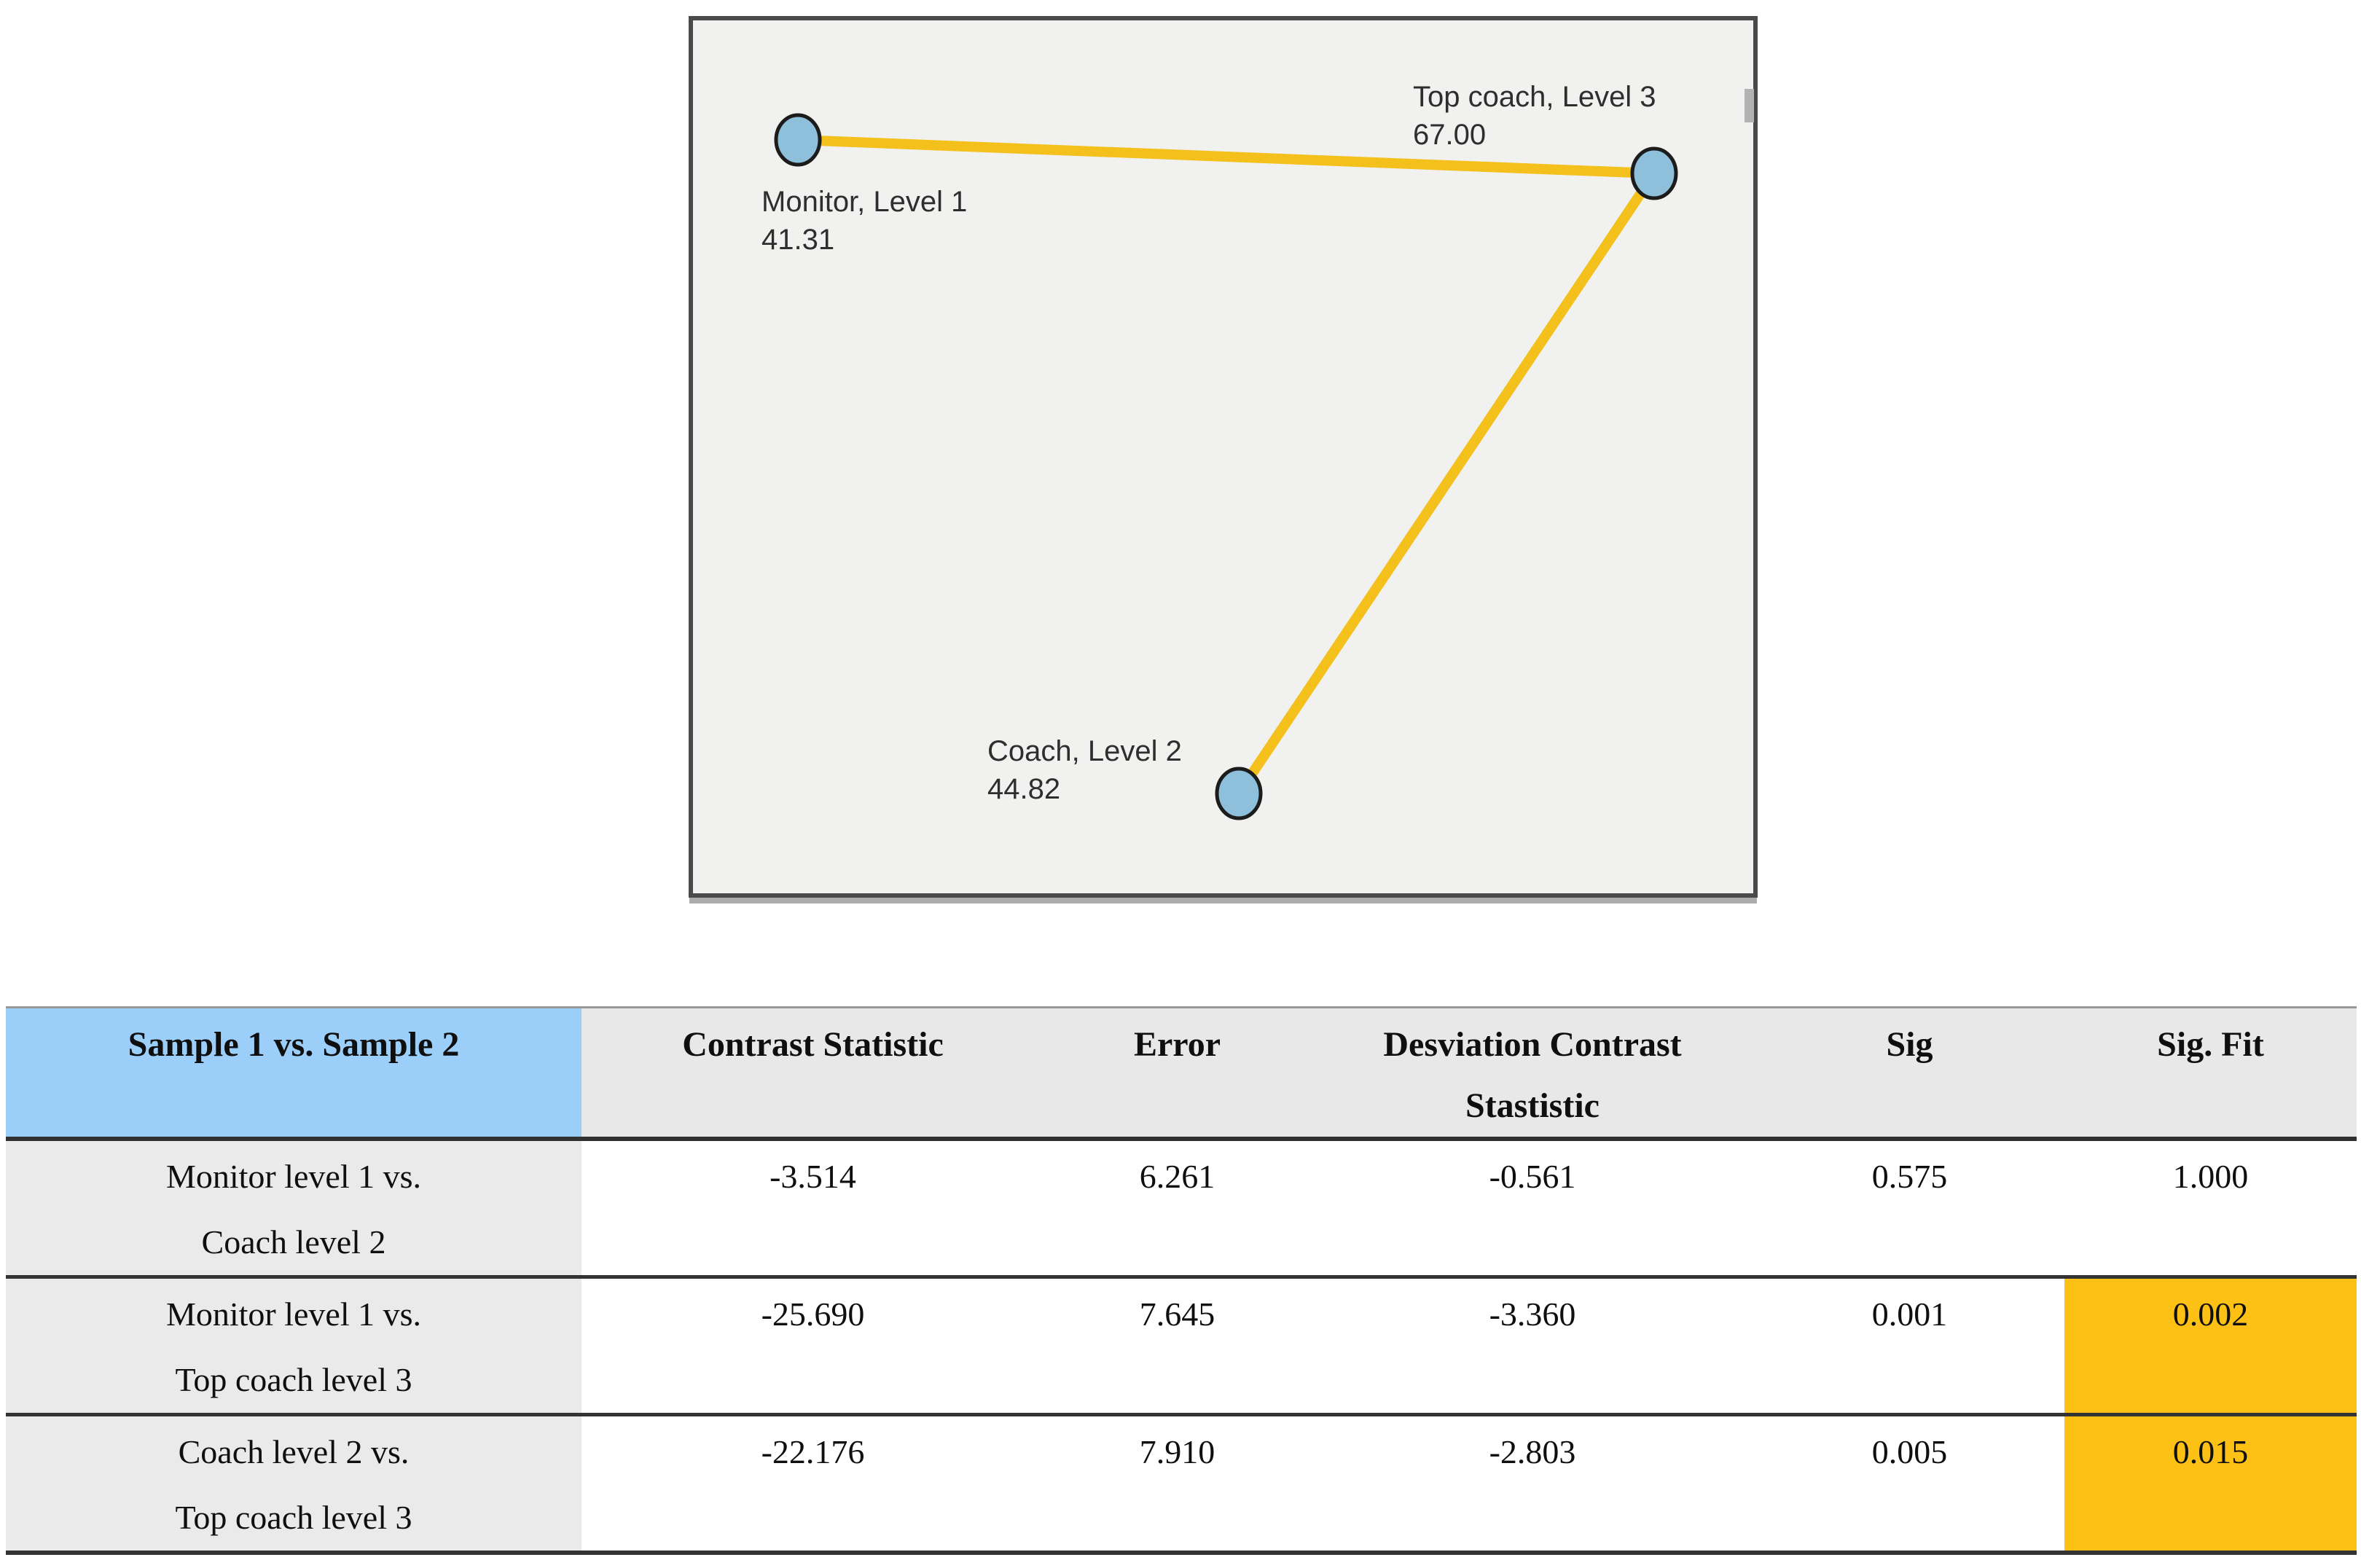 The height and width of the screenshot is (1568, 2361). What do you see at coordinates (1910, 1074) in the screenshot?
I see `column-header-sig: Sig` at bounding box center [1910, 1074].